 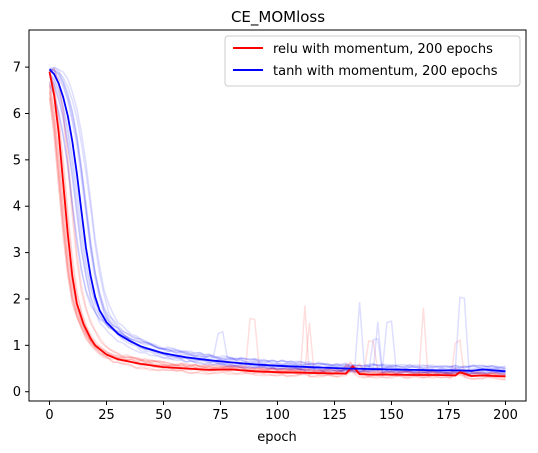 What do you see at coordinates (385, 71) in the screenshot?
I see `legend-label-tanh: tanh with momentum, 200 epochs` at bounding box center [385, 71].